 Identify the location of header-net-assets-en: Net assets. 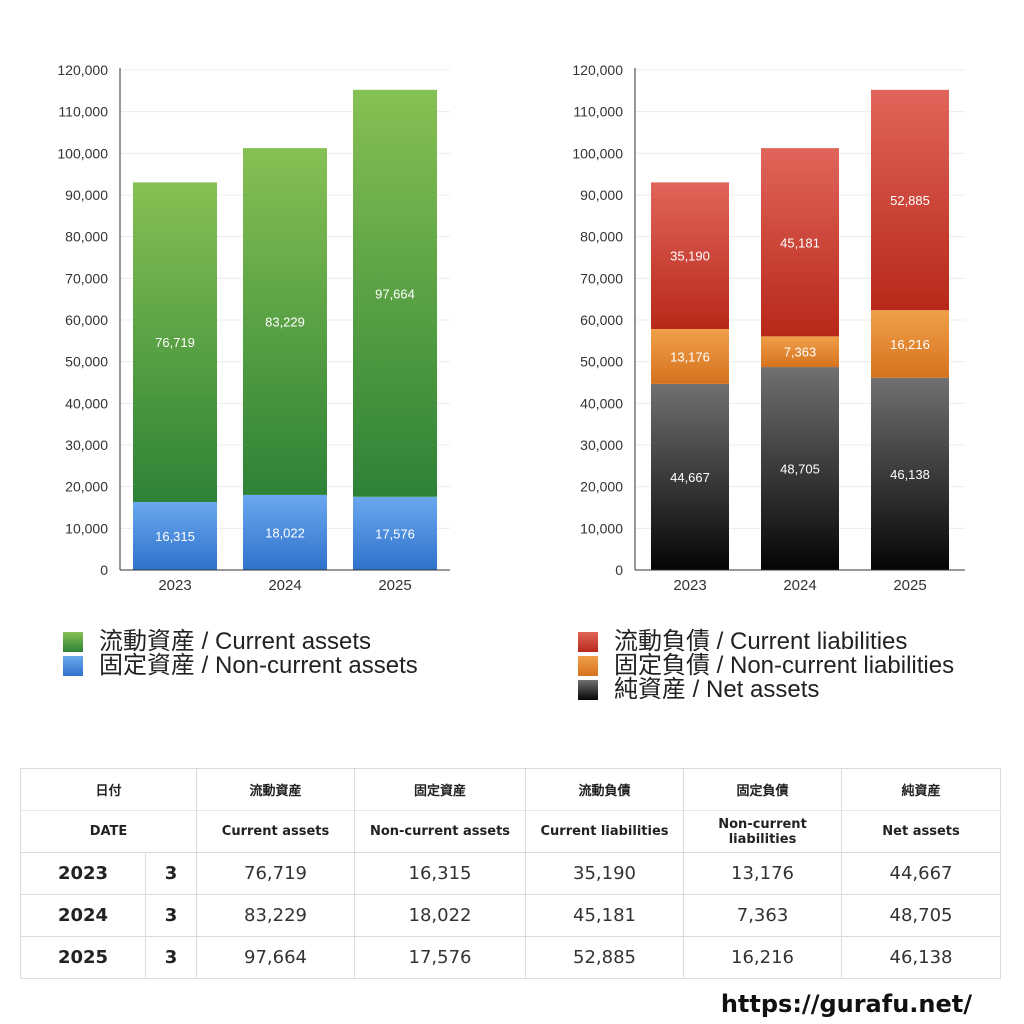
(921, 831).